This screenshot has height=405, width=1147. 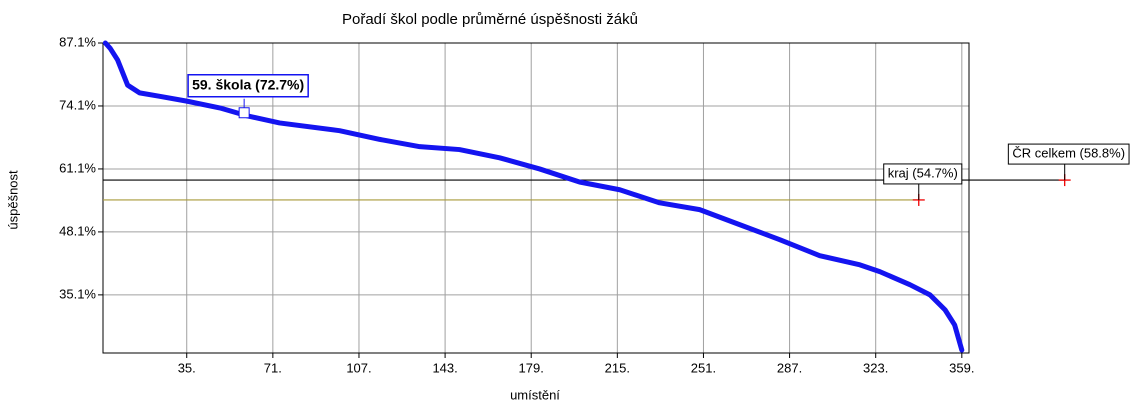 What do you see at coordinates (703, 367) in the screenshot?
I see `x-tick-label: 251.` at bounding box center [703, 367].